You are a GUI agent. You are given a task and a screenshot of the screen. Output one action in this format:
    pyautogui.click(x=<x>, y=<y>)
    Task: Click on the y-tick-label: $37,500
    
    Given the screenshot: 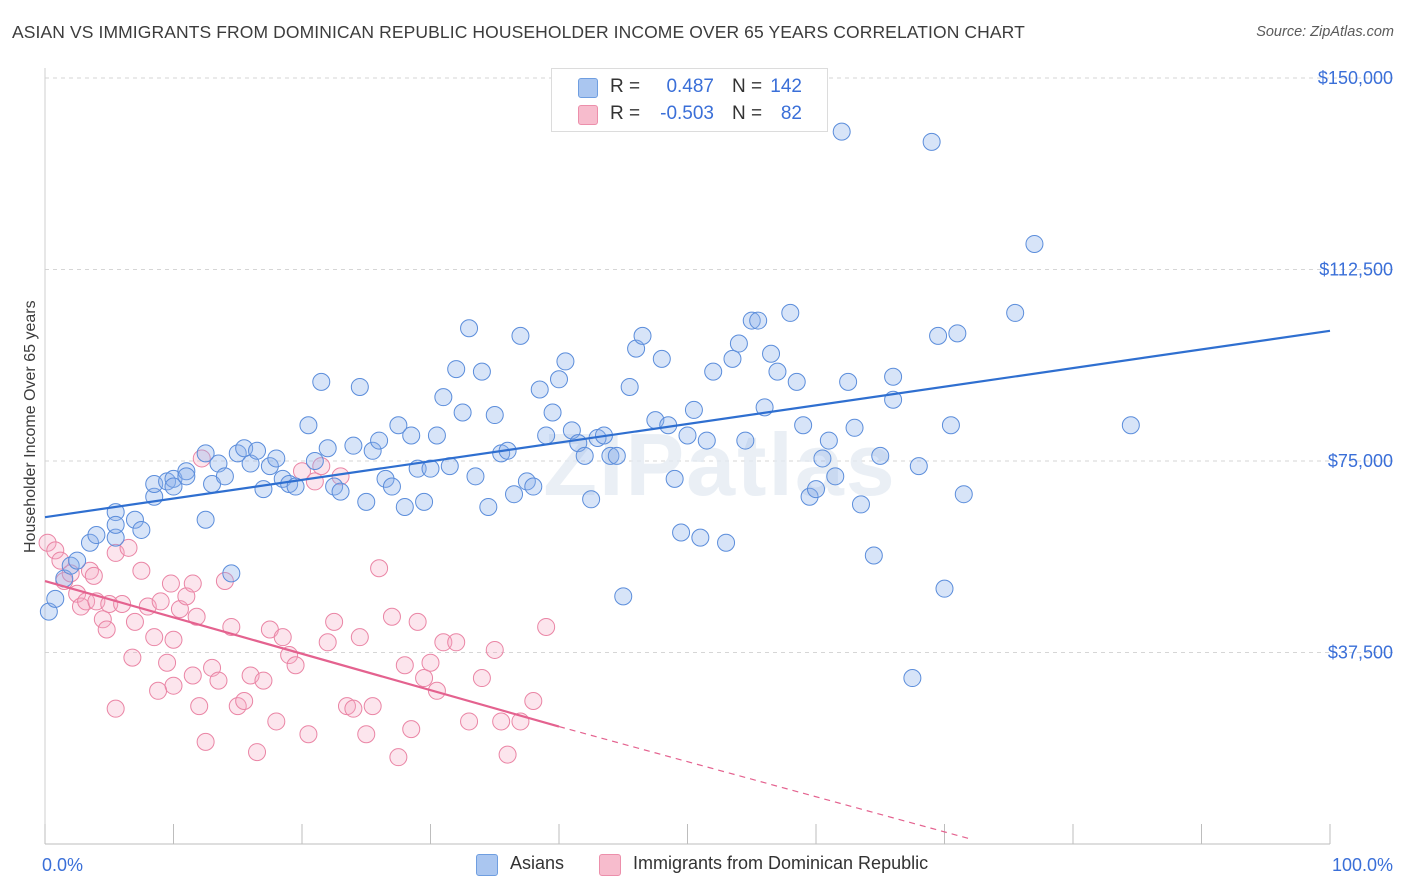 What is the action you would take?
    pyautogui.click(x=1360, y=653)
    